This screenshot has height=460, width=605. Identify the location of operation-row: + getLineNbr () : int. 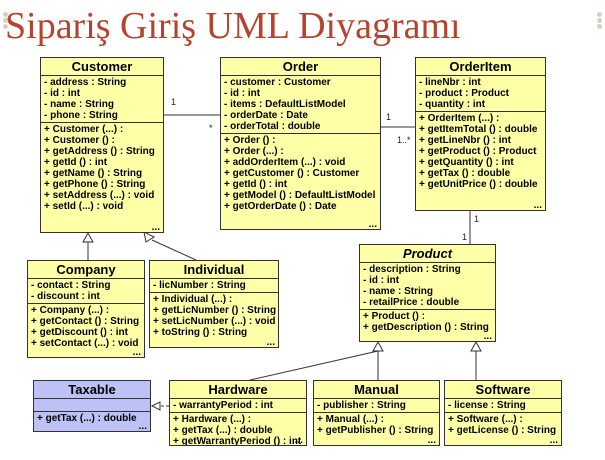
(465, 140).